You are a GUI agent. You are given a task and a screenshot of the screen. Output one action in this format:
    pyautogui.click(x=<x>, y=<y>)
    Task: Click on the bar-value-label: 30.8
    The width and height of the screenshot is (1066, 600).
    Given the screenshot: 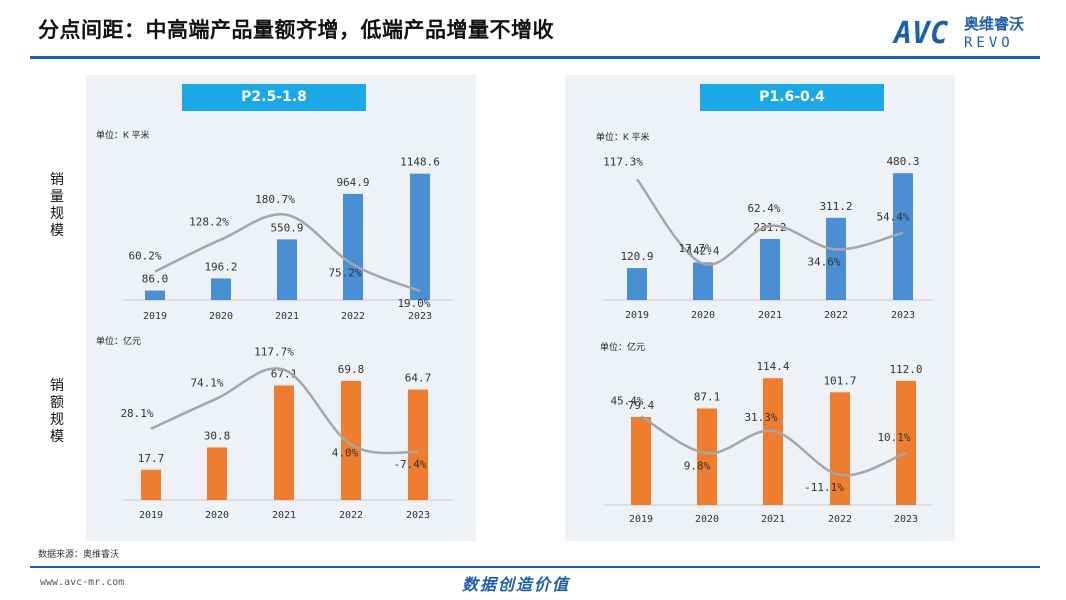 What is the action you would take?
    pyautogui.click(x=217, y=435)
    